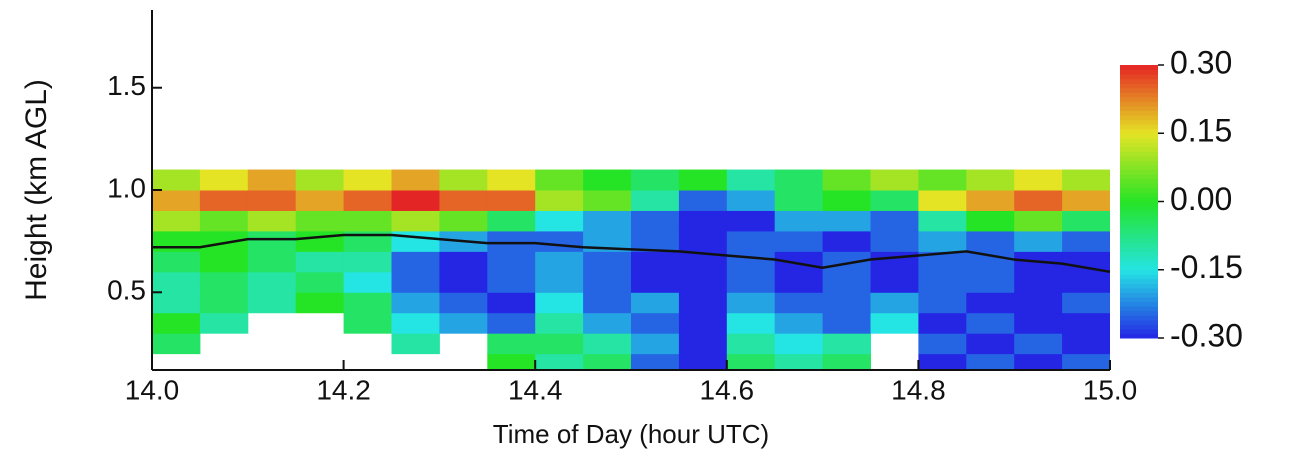 The height and width of the screenshot is (457, 1297). I want to click on y-tick-label: 1.5, so click(126, 85).